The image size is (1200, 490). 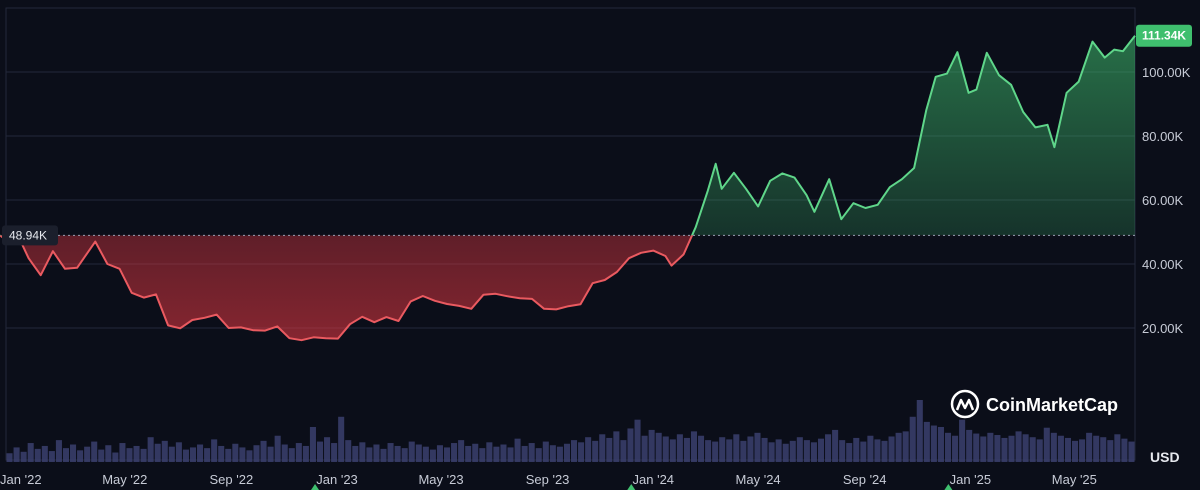 What do you see at coordinates (948, 487) in the screenshot?
I see `event-marker` at bounding box center [948, 487].